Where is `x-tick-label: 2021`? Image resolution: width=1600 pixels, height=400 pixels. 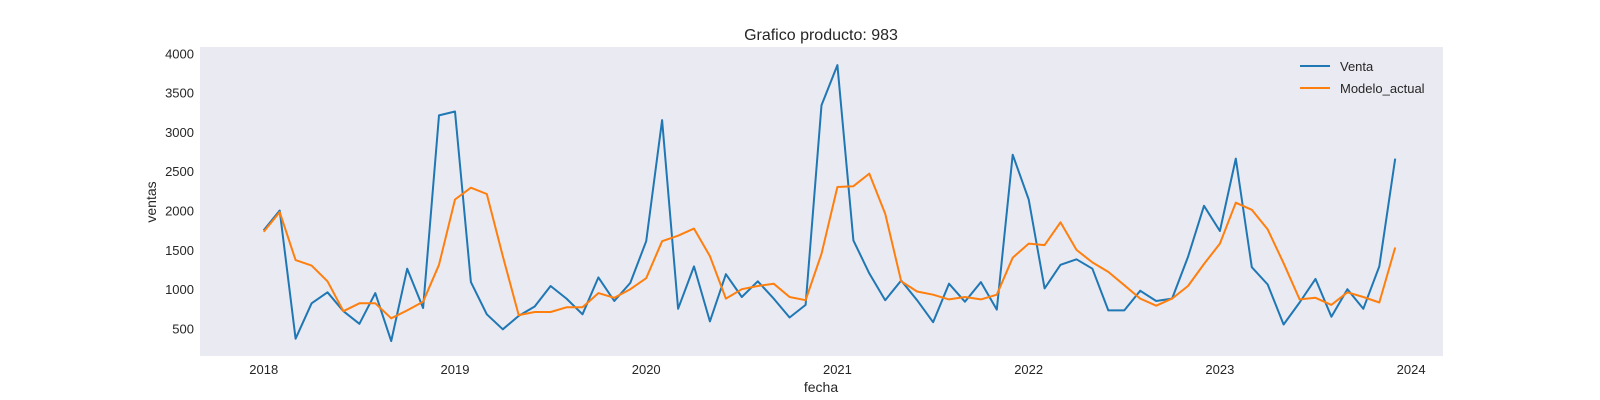
x-tick-label: 2021 is located at coordinates (837, 369).